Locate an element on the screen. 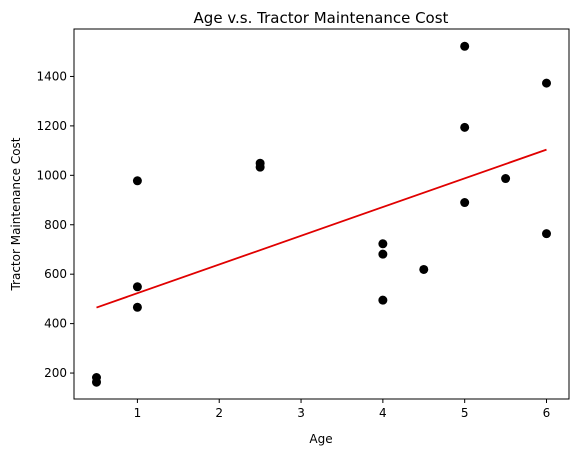 The height and width of the screenshot is (455, 580). x-axis-label: Age is located at coordinates (320, 439).